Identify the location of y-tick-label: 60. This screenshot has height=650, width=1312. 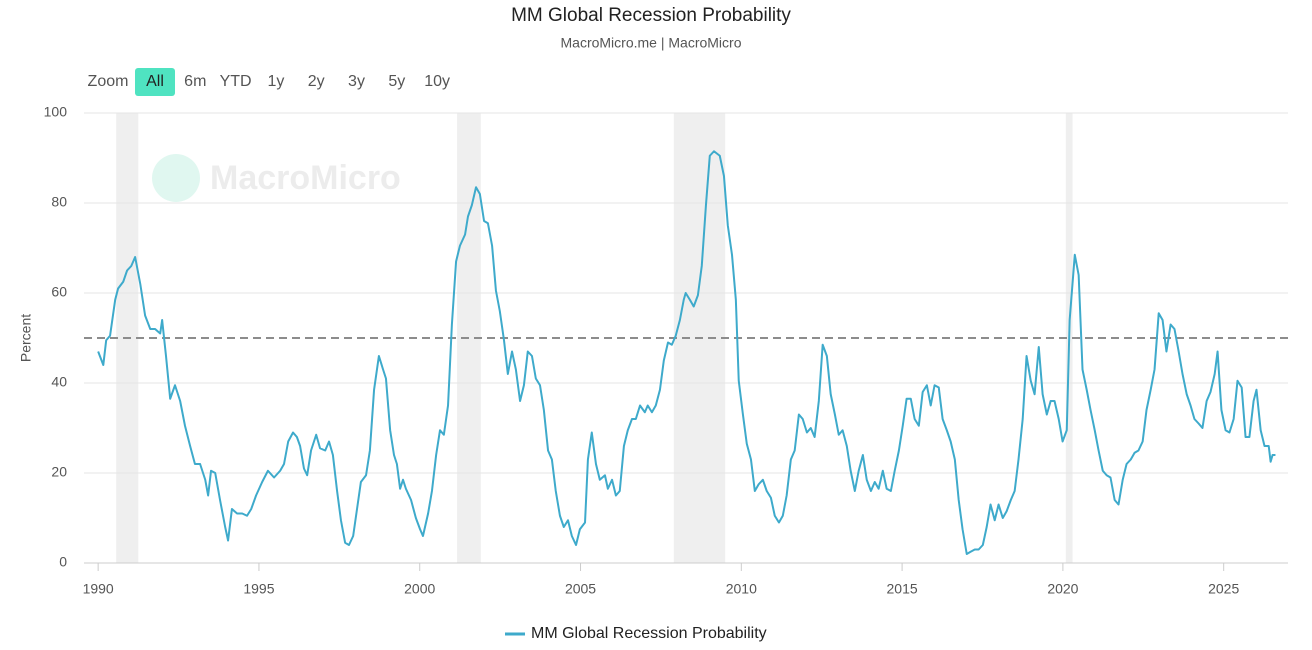
(59, 292).